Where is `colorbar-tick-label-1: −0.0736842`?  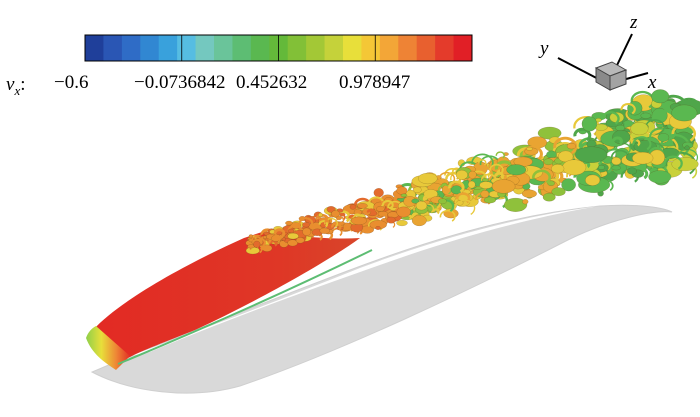
colorbar-tick-label-1: −0.0736842 is located at coordinates (180, 82).